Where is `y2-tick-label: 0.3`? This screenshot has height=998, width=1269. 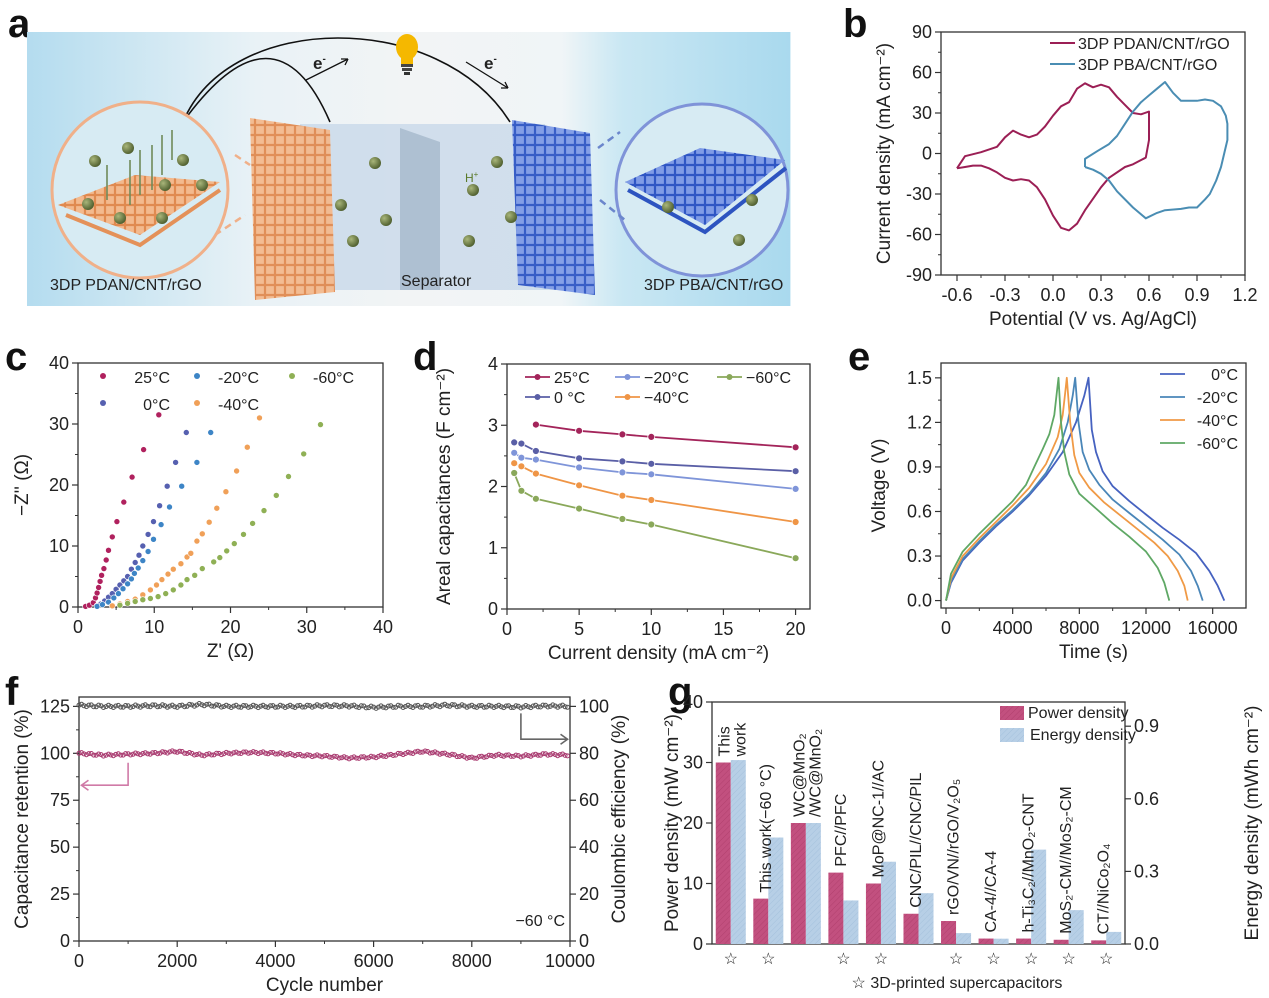
y2-tick-label: 0.3 is located at coordinates (1146, 871).